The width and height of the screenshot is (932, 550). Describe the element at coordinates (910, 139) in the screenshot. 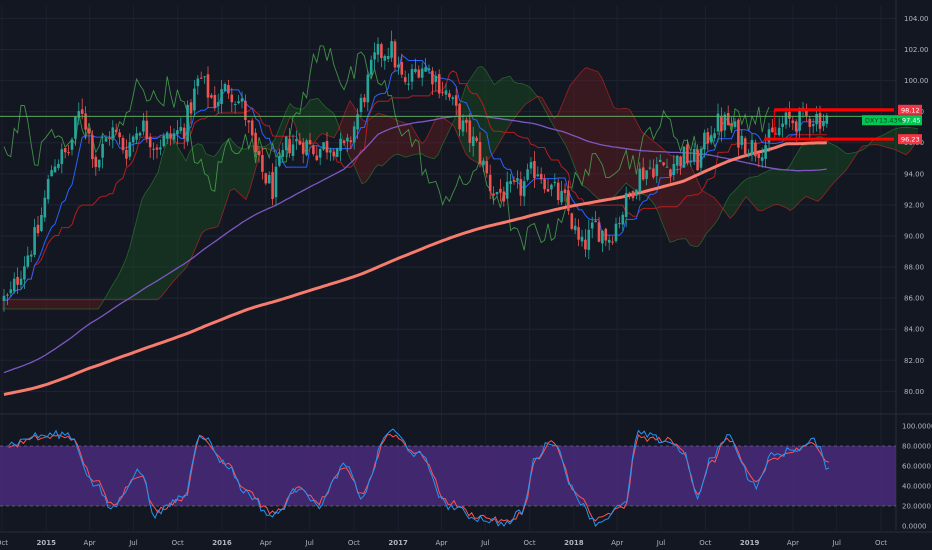

I see `support-price-tag: 96.23` at that location.